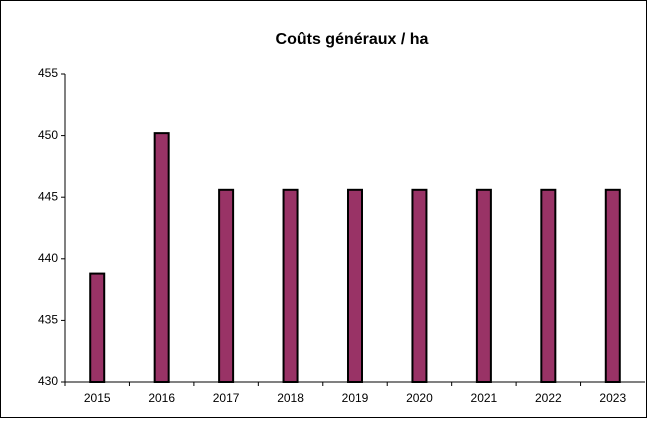 This screenshot has width=647, height=423. Describe the element at coordinates (612, 398) in the screenshot. I see `x-tick-label: 2023` at that location.